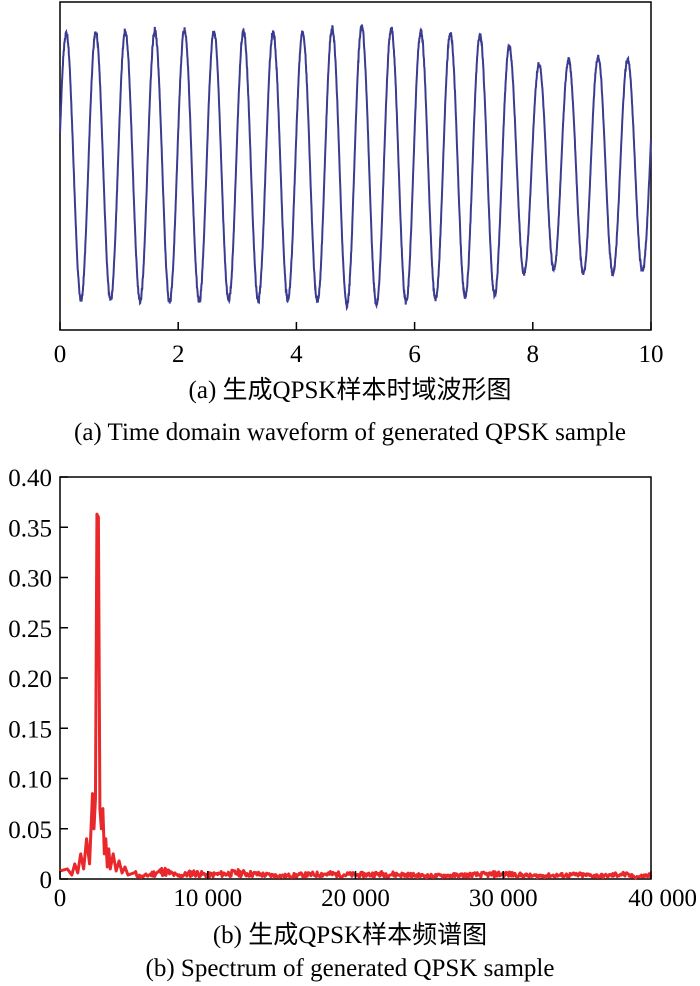  Describe the element at coordinates (46, 880) in the screenshot. I see `spectrum-y-tick-label: 0` at that location.